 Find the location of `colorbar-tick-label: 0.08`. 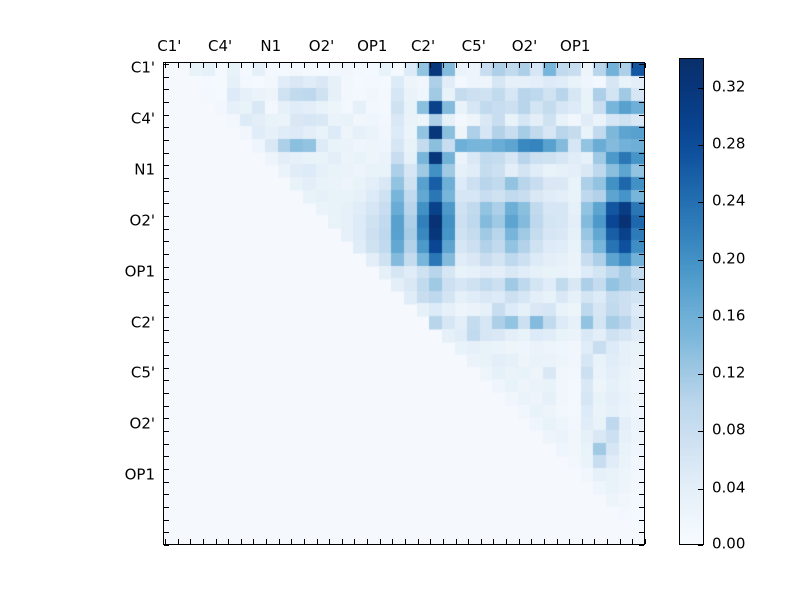

colorbar-tick-label: 0.08 is located at coordinates (729, 429).